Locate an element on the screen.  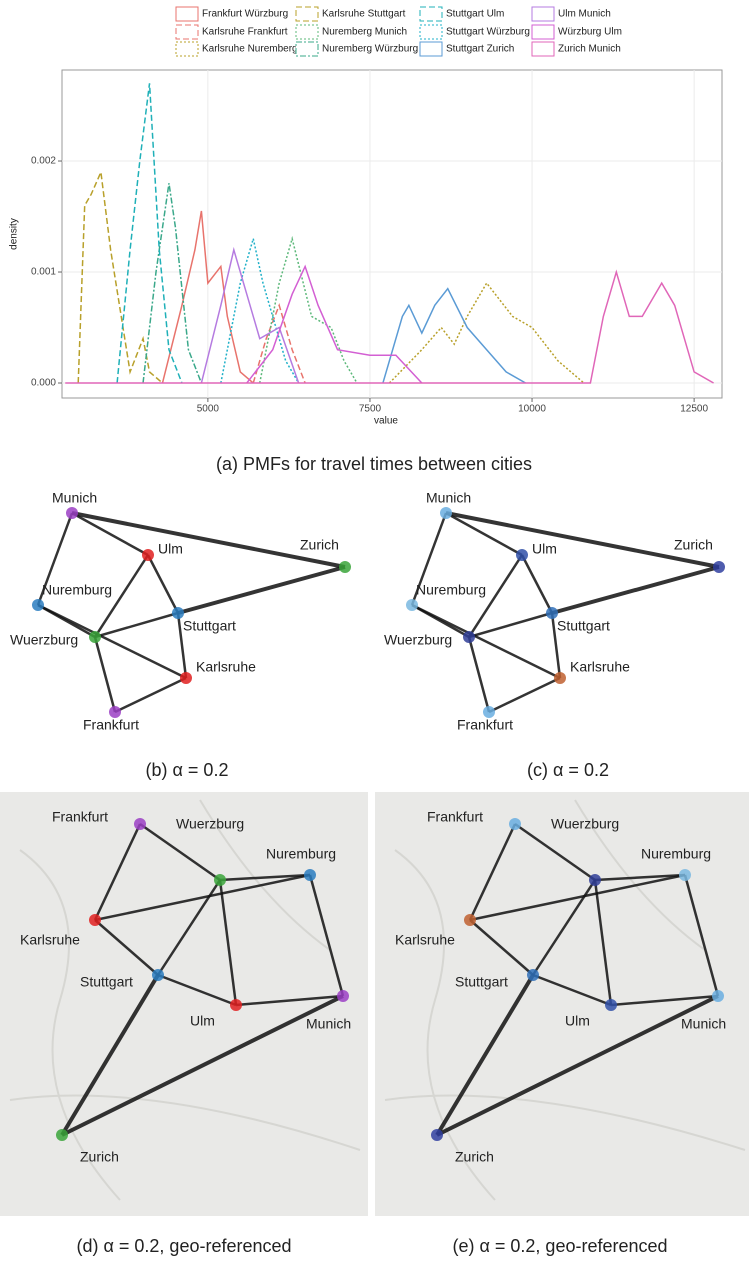
map-roads is located at coordinates (185, 1000).